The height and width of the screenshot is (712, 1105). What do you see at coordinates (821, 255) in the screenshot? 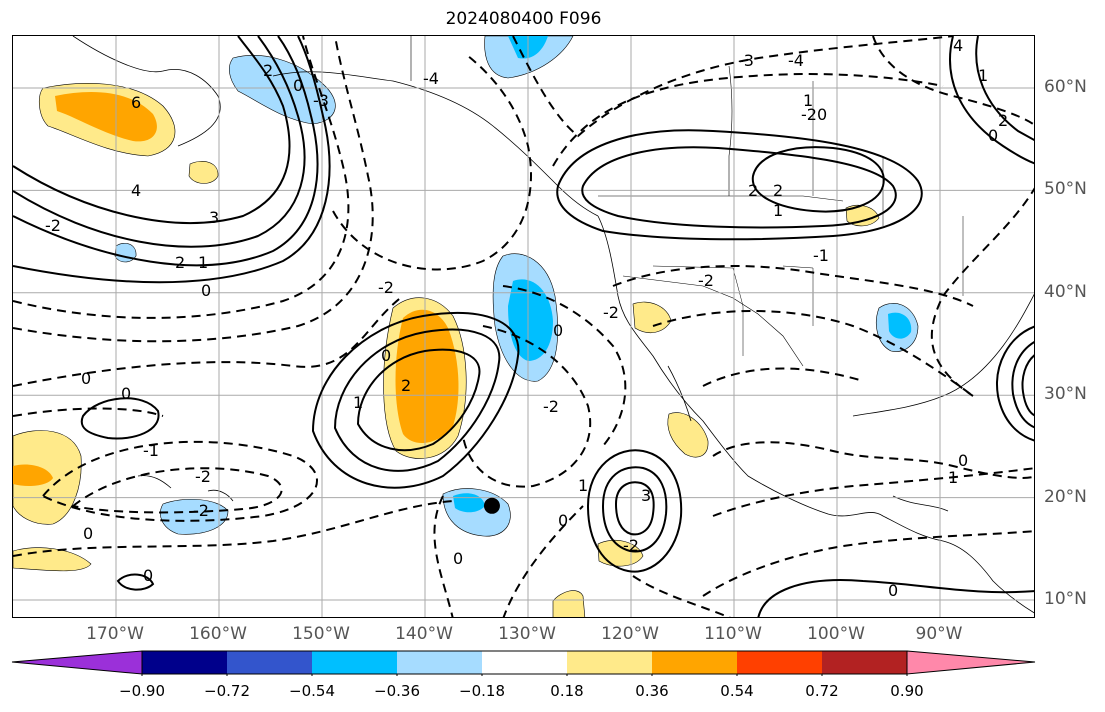
I see `contour-label: -1` at bounding box center [821, 255].